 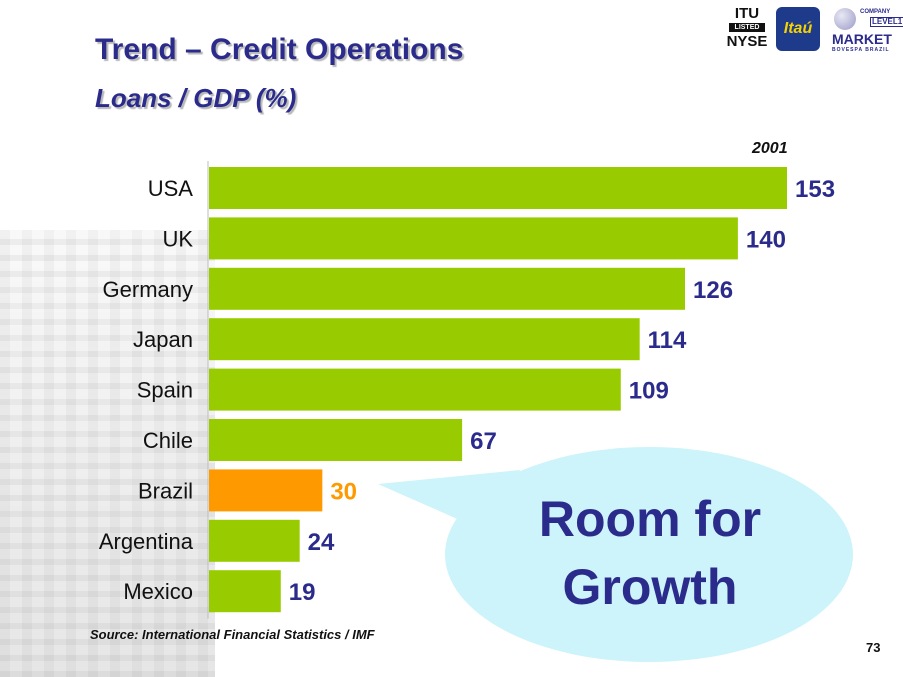 What do you see at coordinates (158, 591) in the screenshot?
I see `category-label-mexico: Mexico` at bounding box center [158, 591].